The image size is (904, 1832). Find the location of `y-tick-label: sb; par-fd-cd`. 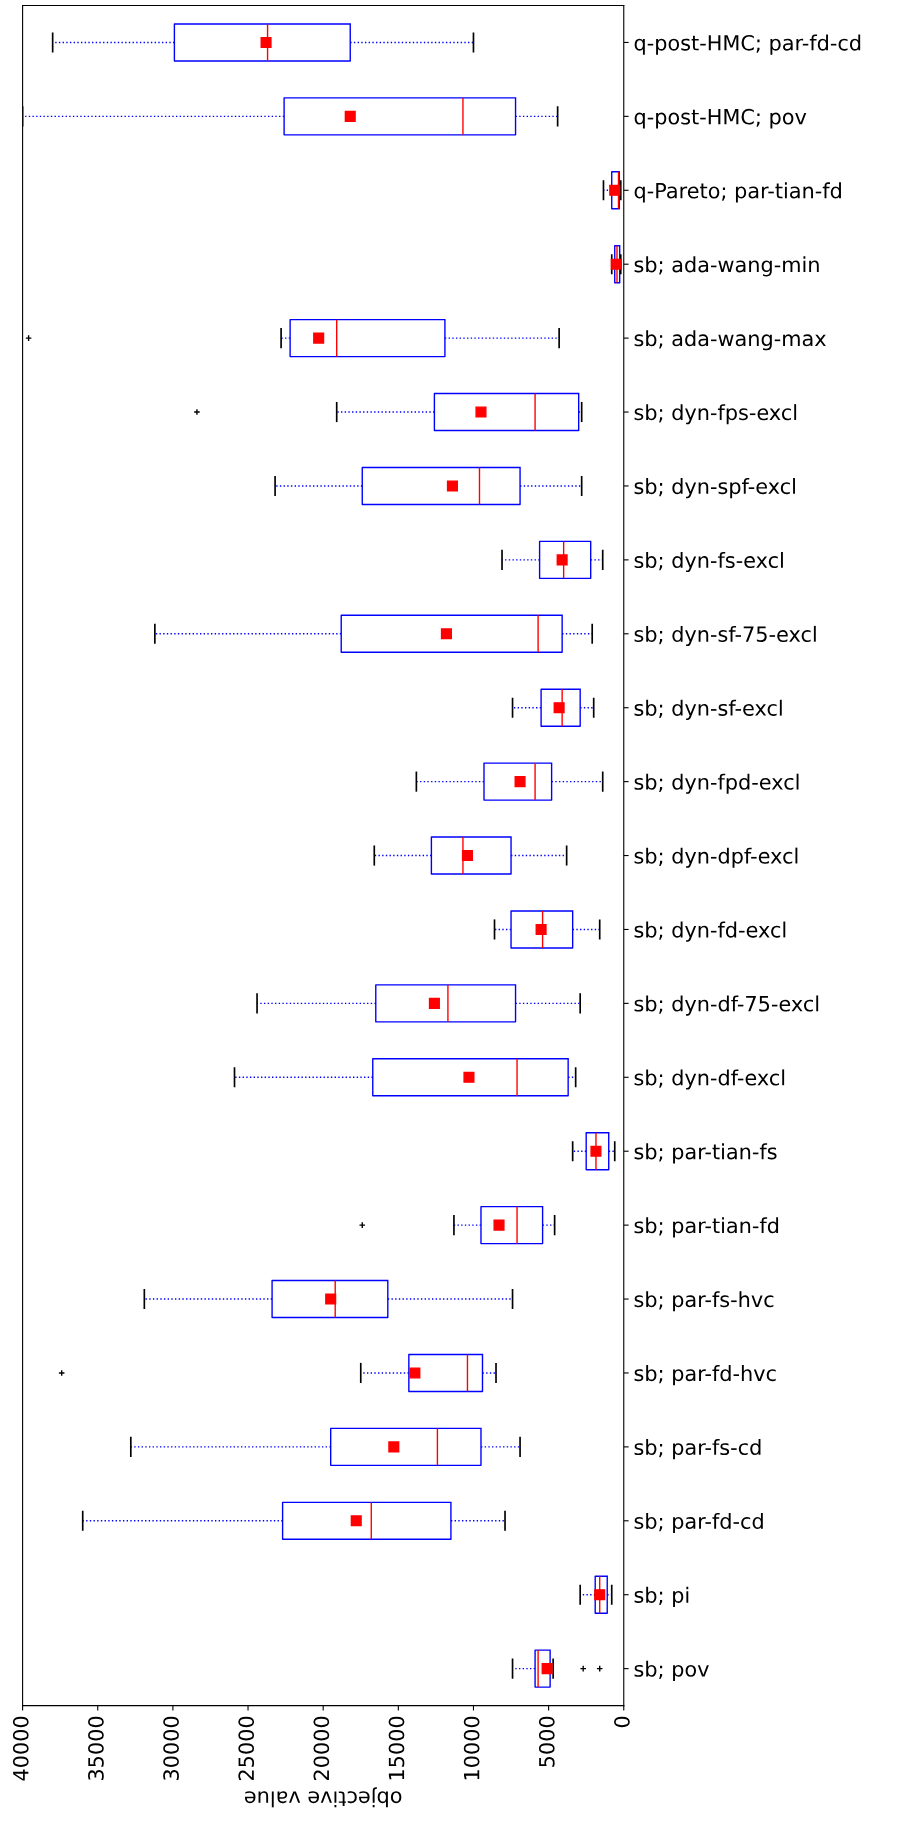

y-tick-label: sb; par-fd-cd is located at coordinates (698, 1523).